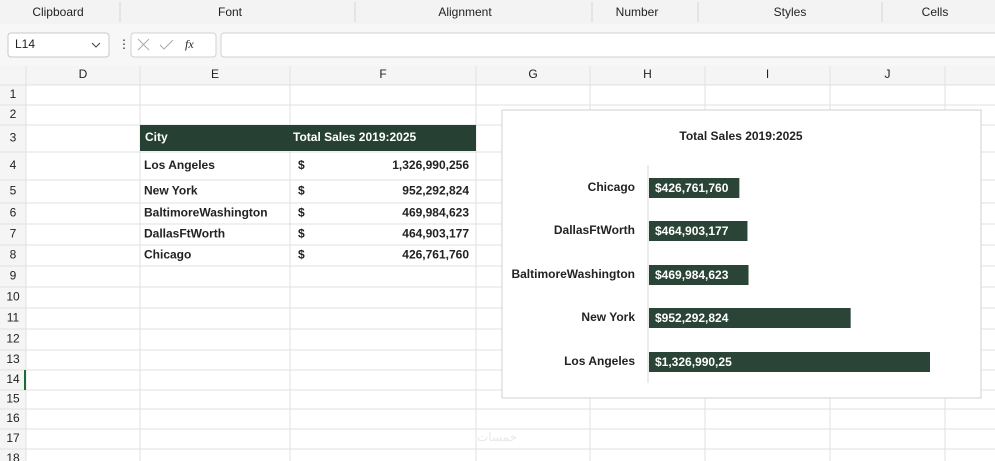  What do you see at coordinates (790, 12) in the screenshot?
I see `ribbon-group-label: Styles` at bounding box center [790, 12].